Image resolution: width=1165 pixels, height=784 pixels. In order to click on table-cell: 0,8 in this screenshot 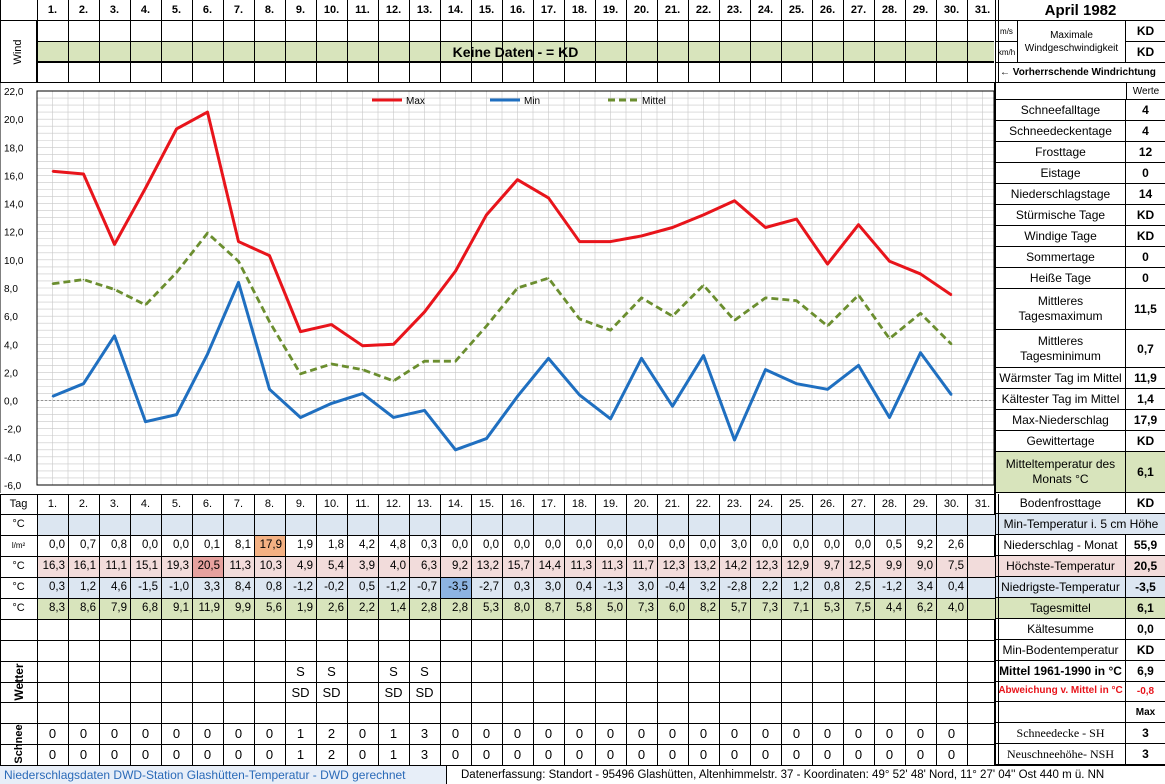, I will do `click(269, 587)`.